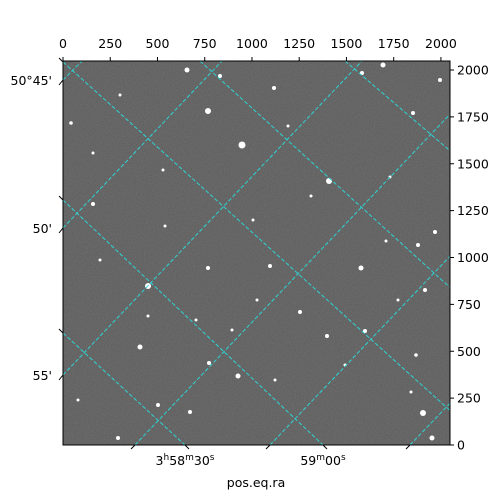  Describe the element at coordinates (469, 351) in the screenshot. I see `y-tick-label: 500` at that location.